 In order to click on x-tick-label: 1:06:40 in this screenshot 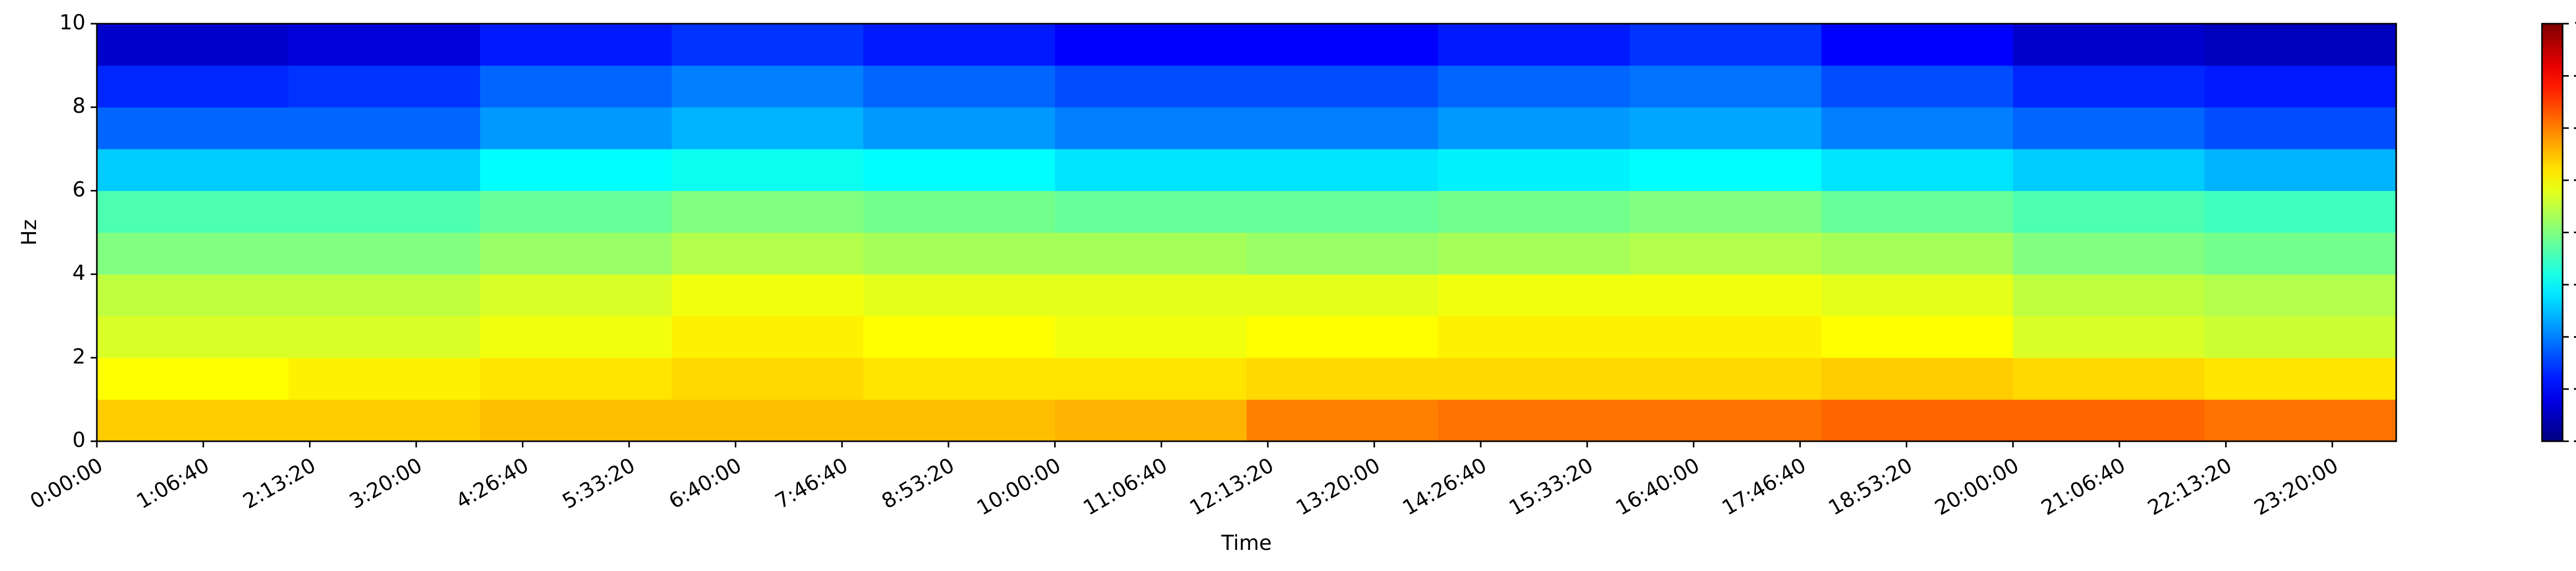, I will do `click(172, 484)`.